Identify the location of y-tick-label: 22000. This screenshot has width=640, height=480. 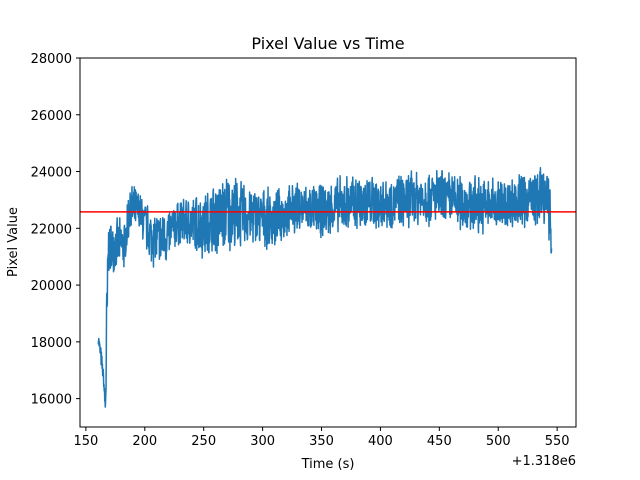
(51, 229).